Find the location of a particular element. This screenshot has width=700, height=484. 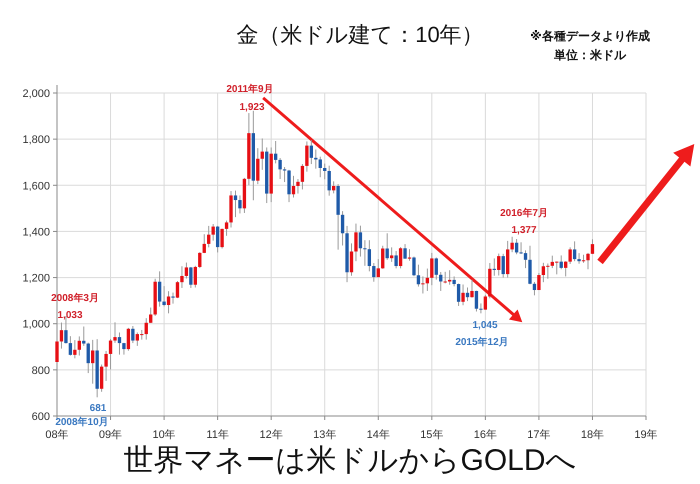

annotation: 1,045 is located at coordinates (485, 325).